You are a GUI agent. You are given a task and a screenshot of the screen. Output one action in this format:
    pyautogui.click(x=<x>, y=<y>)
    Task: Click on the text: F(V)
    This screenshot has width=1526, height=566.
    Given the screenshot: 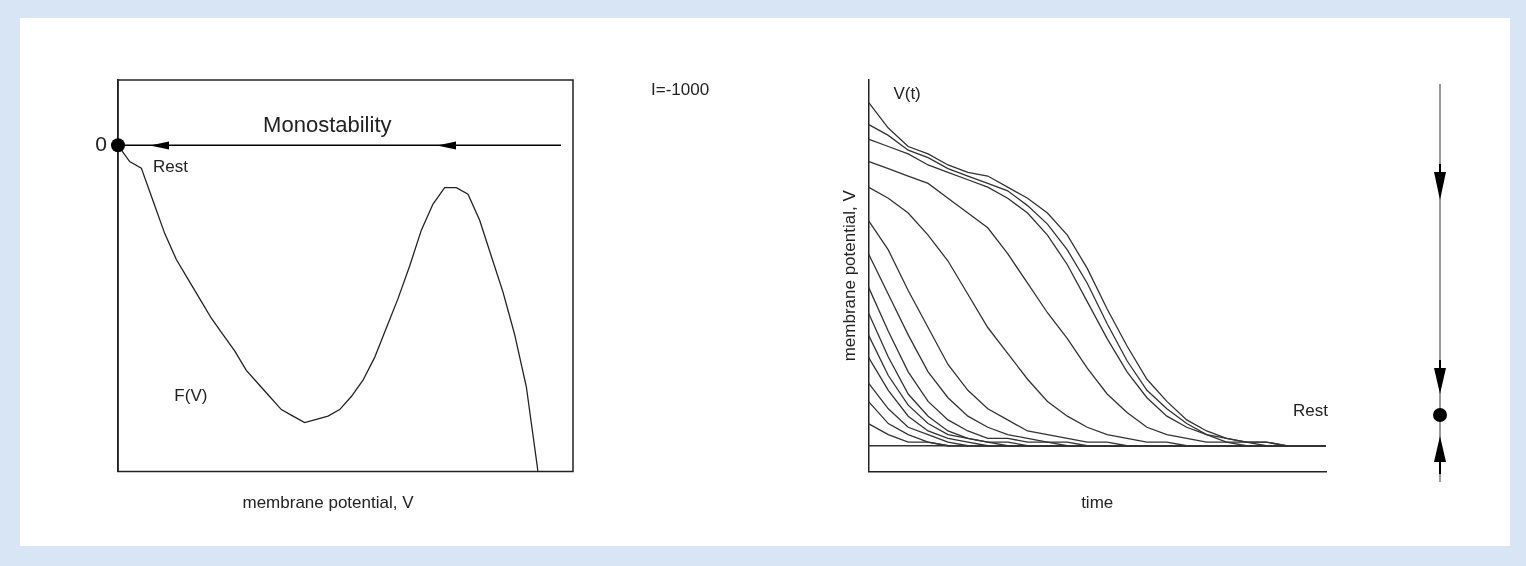 What is the action you would take?
    pyautogui.click(x=191, y=396)
    